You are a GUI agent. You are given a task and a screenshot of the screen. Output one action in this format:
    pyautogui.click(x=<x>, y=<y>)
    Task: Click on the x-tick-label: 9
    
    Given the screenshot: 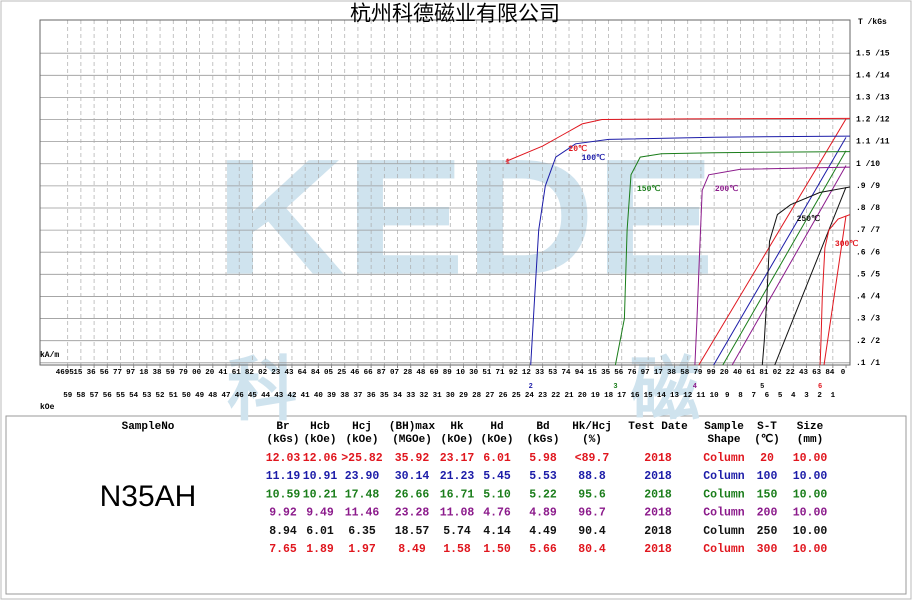 What is the action you would take?
    pyautogui.click(x=727, y=396)
    